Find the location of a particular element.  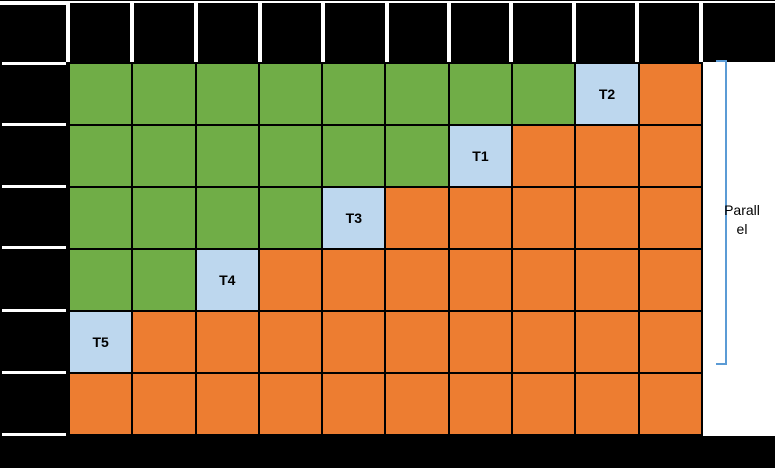

row-header-band is located at coordinates (34, 249).